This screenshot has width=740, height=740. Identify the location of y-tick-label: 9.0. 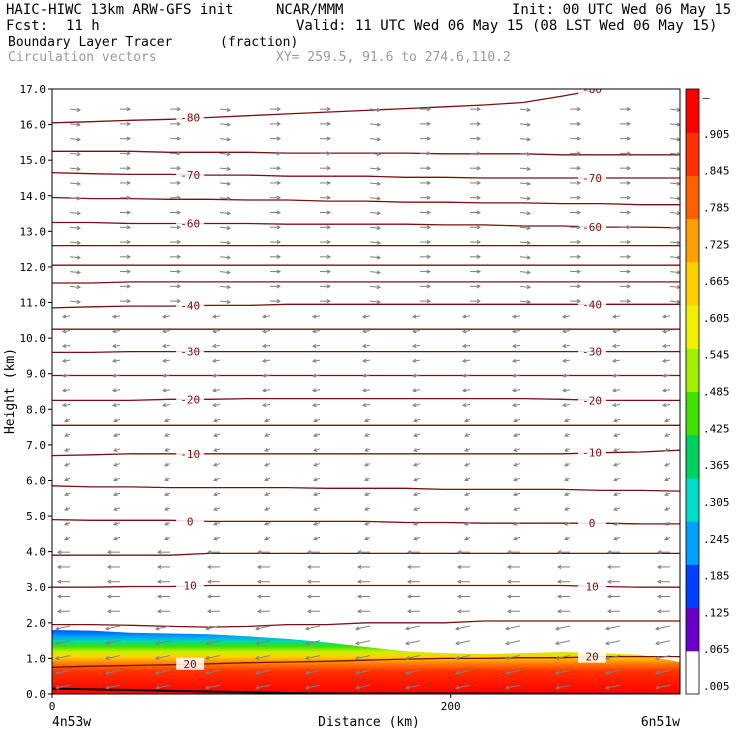
(36, 374).